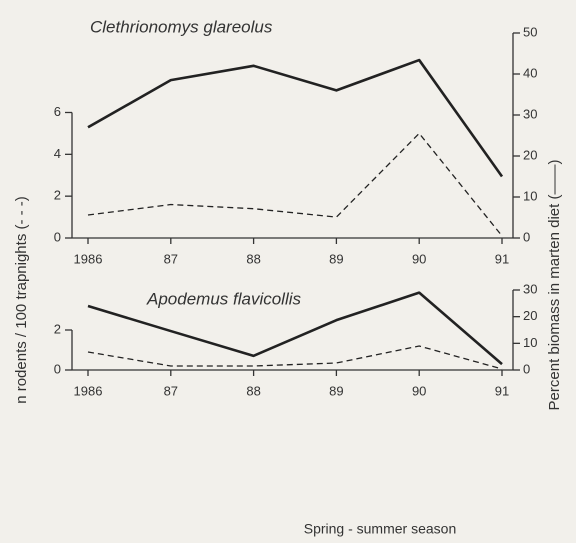 Image resolution: width=576 pixels, height=543 pixels. Describe the element at coordinates (57, 153) in the screenshot. I see `y-tick-label: 4` at that location.